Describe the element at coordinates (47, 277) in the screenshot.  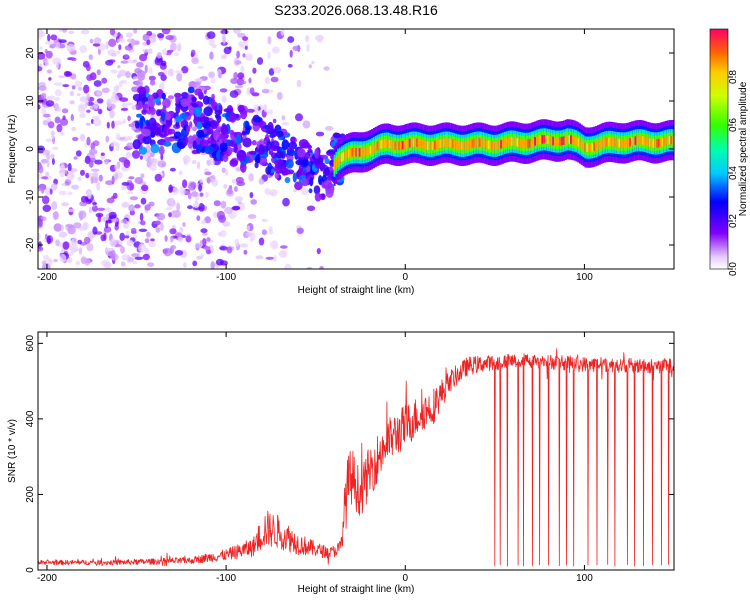
I see `x-tick-label: -200` at that location.